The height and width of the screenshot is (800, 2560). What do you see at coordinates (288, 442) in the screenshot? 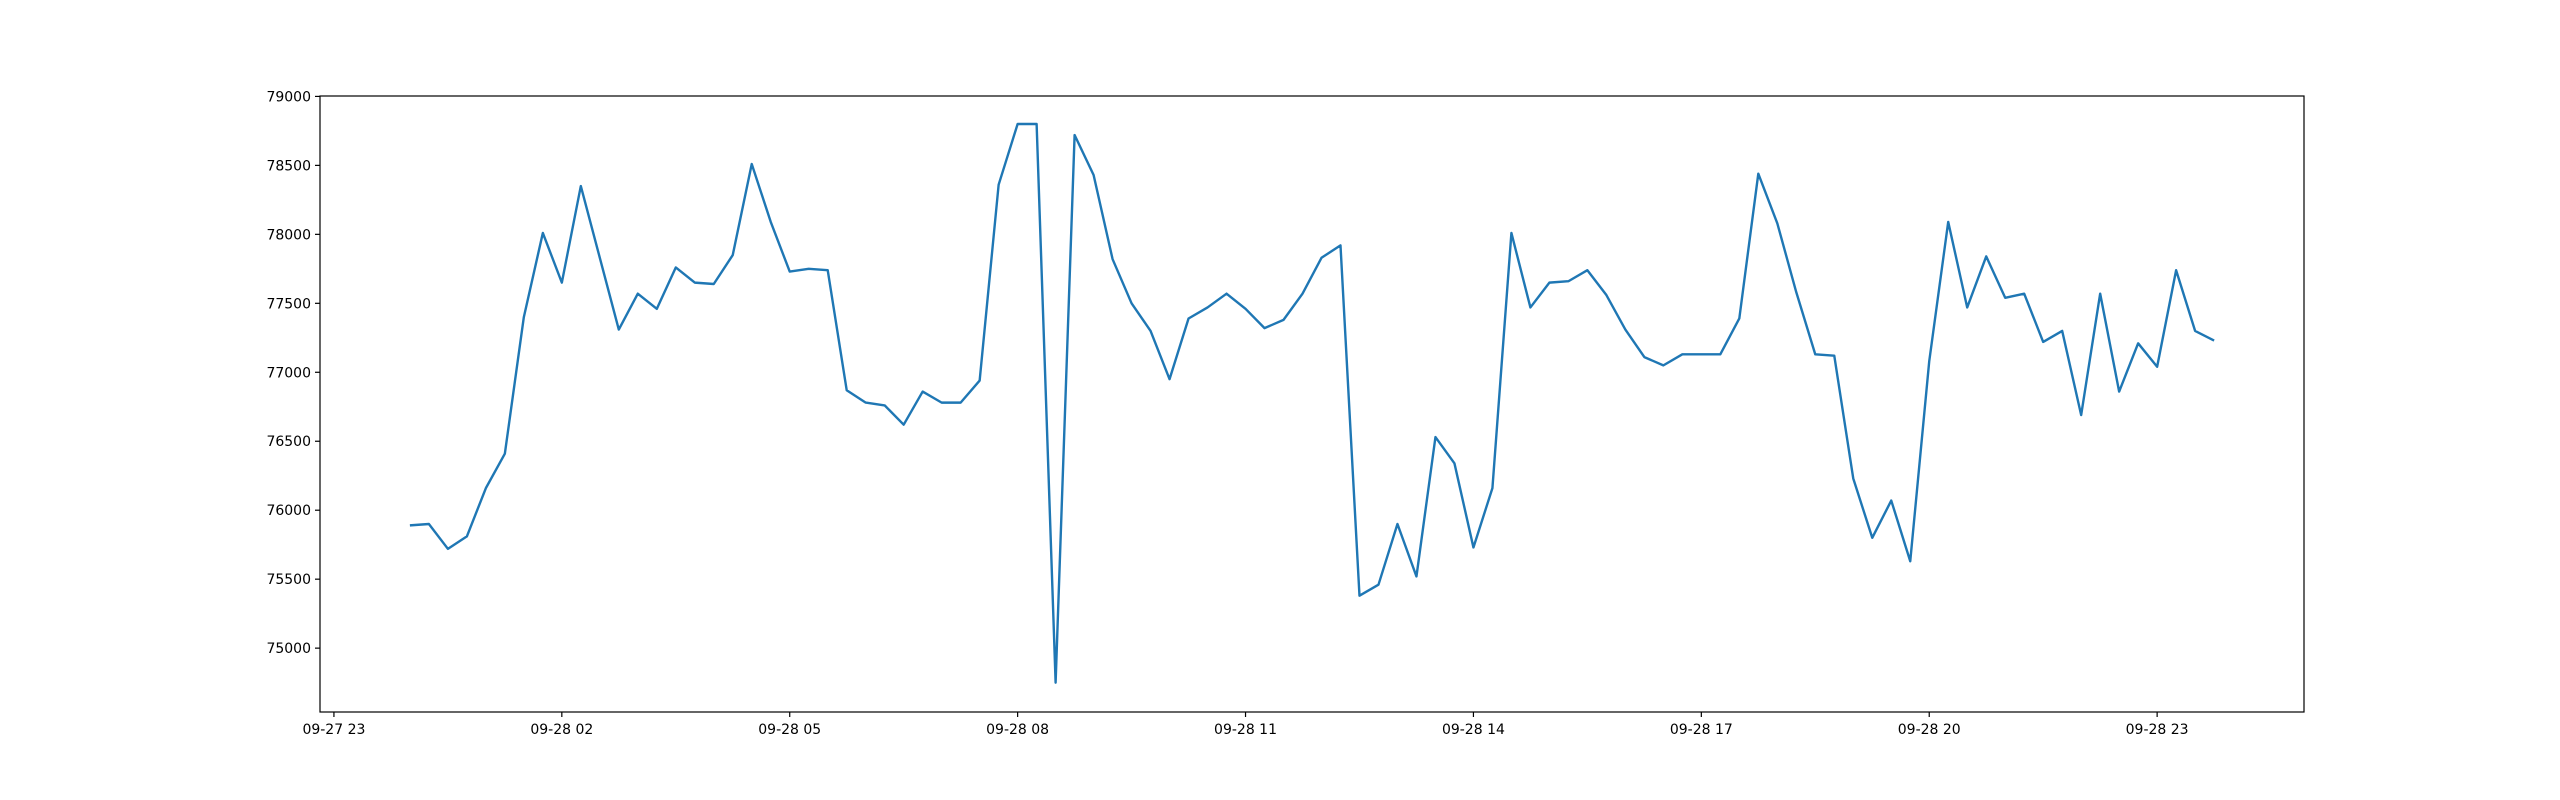
I see `y-tick-label: 76500` at bounding box center [288, 442].